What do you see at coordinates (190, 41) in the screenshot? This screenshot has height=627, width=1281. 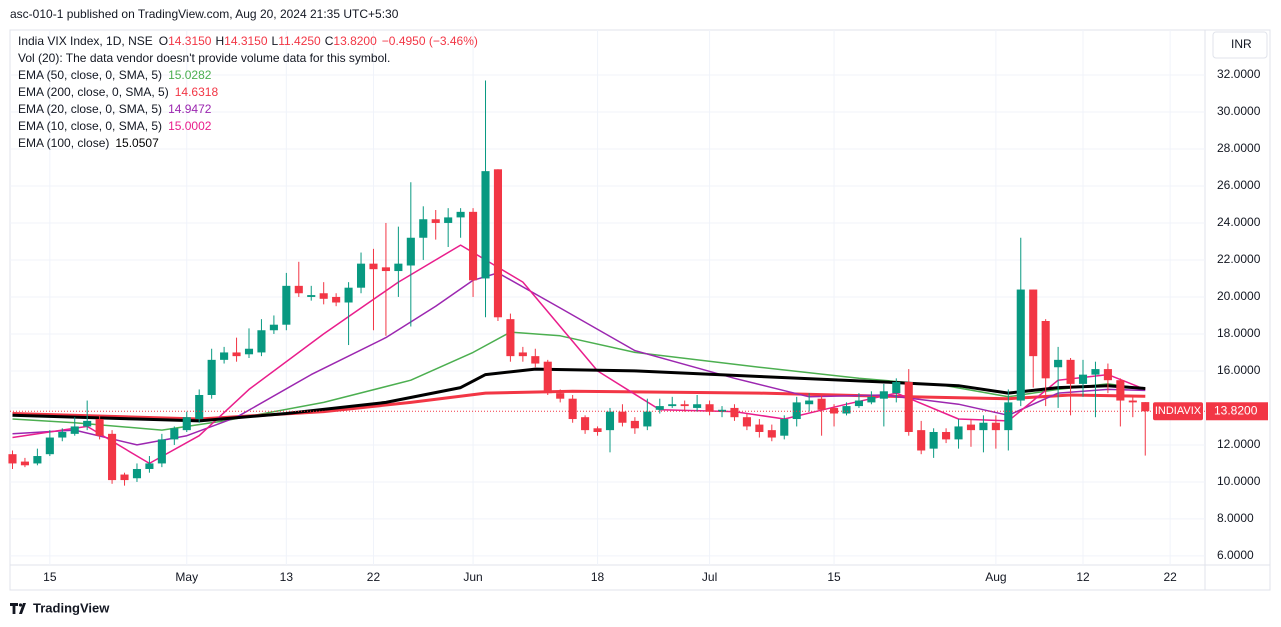 I see `ohlc-value: 14.3150` at bounding box center [190, 41].